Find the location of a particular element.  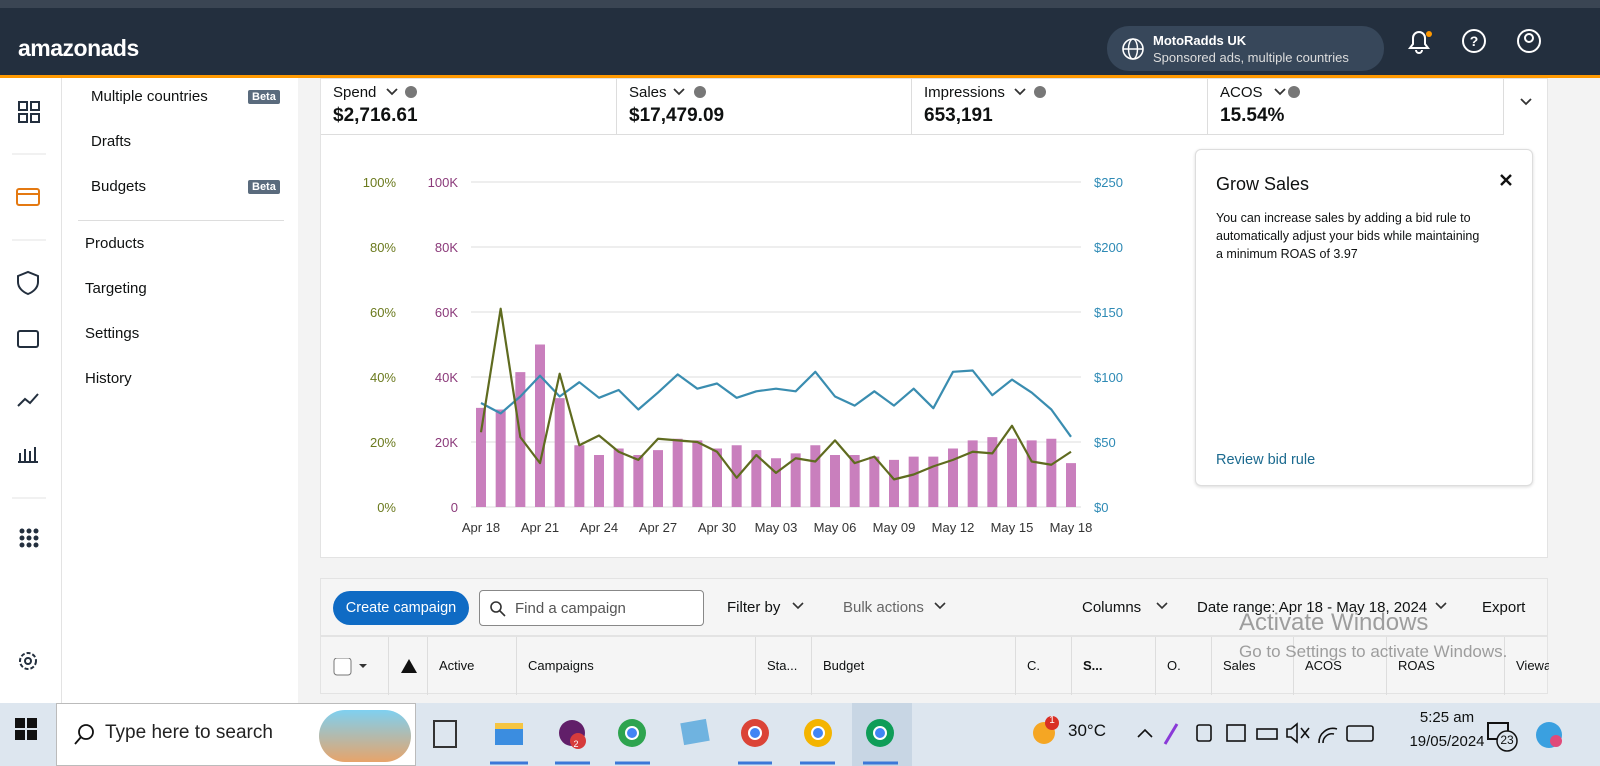

y-tick-label: 100K is located at coordinates (443, 182).